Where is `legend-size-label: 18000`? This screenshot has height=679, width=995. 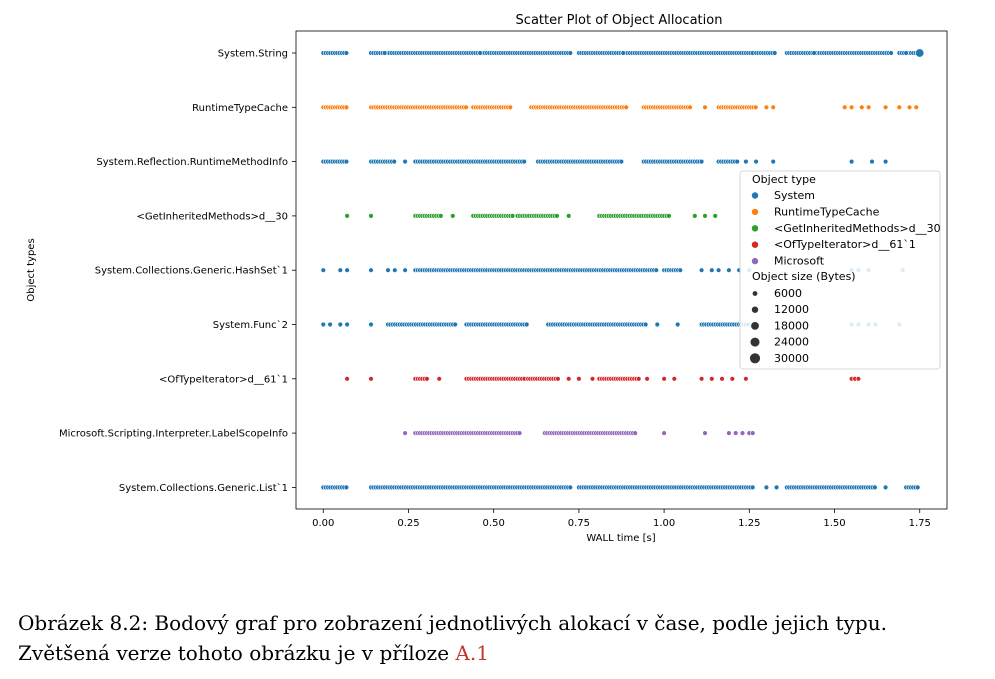
legend-size-label: 18000 is located at coordinates (791, 325).